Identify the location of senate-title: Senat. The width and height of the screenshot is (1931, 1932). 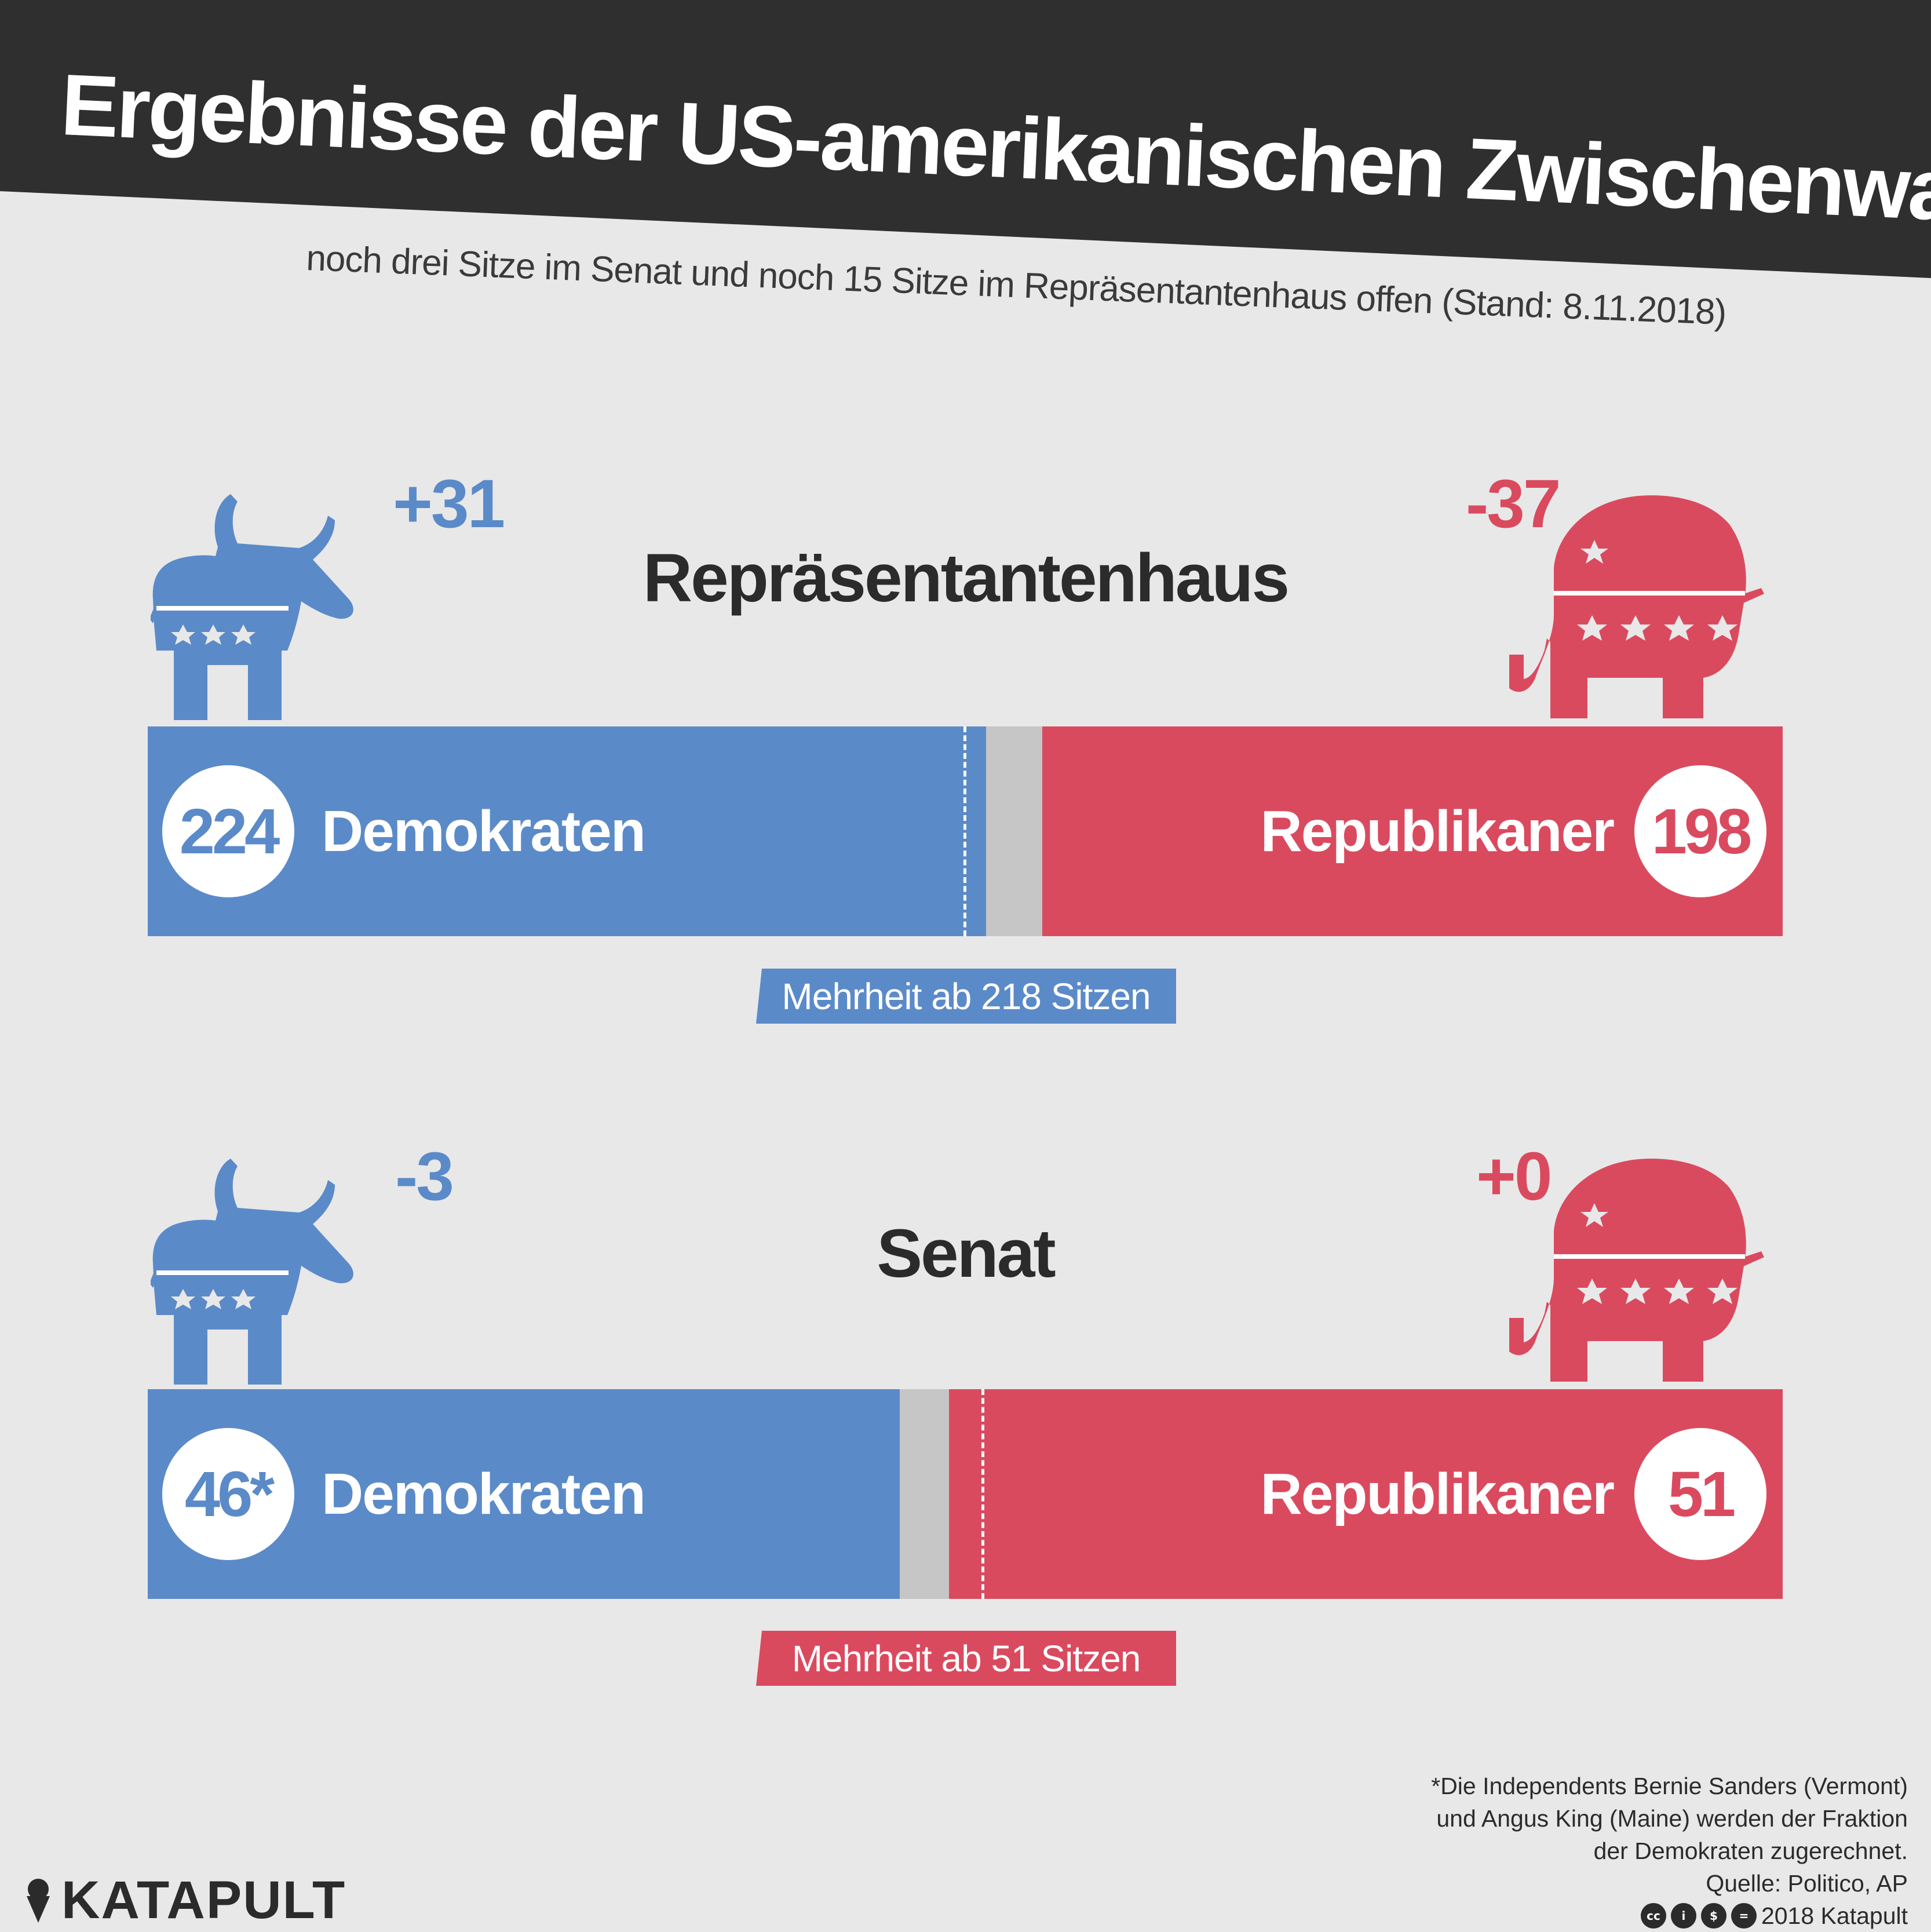
(966, 1254).